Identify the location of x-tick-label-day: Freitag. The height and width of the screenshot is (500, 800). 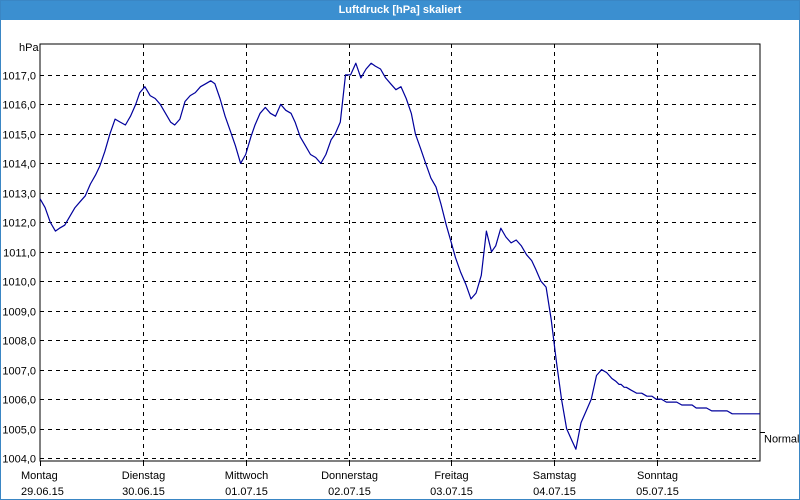
(451, 476).